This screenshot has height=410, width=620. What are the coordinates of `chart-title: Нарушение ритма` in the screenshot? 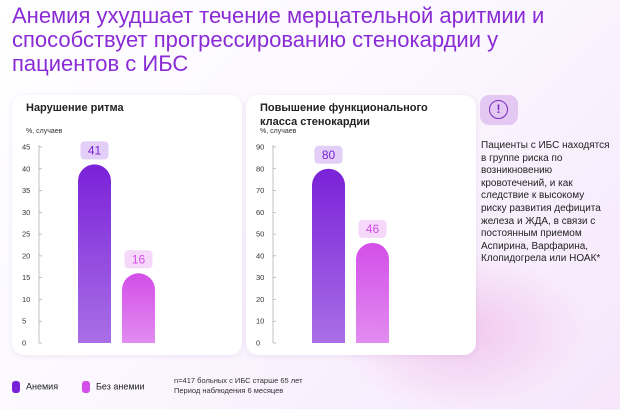 It's located at (75, 108).